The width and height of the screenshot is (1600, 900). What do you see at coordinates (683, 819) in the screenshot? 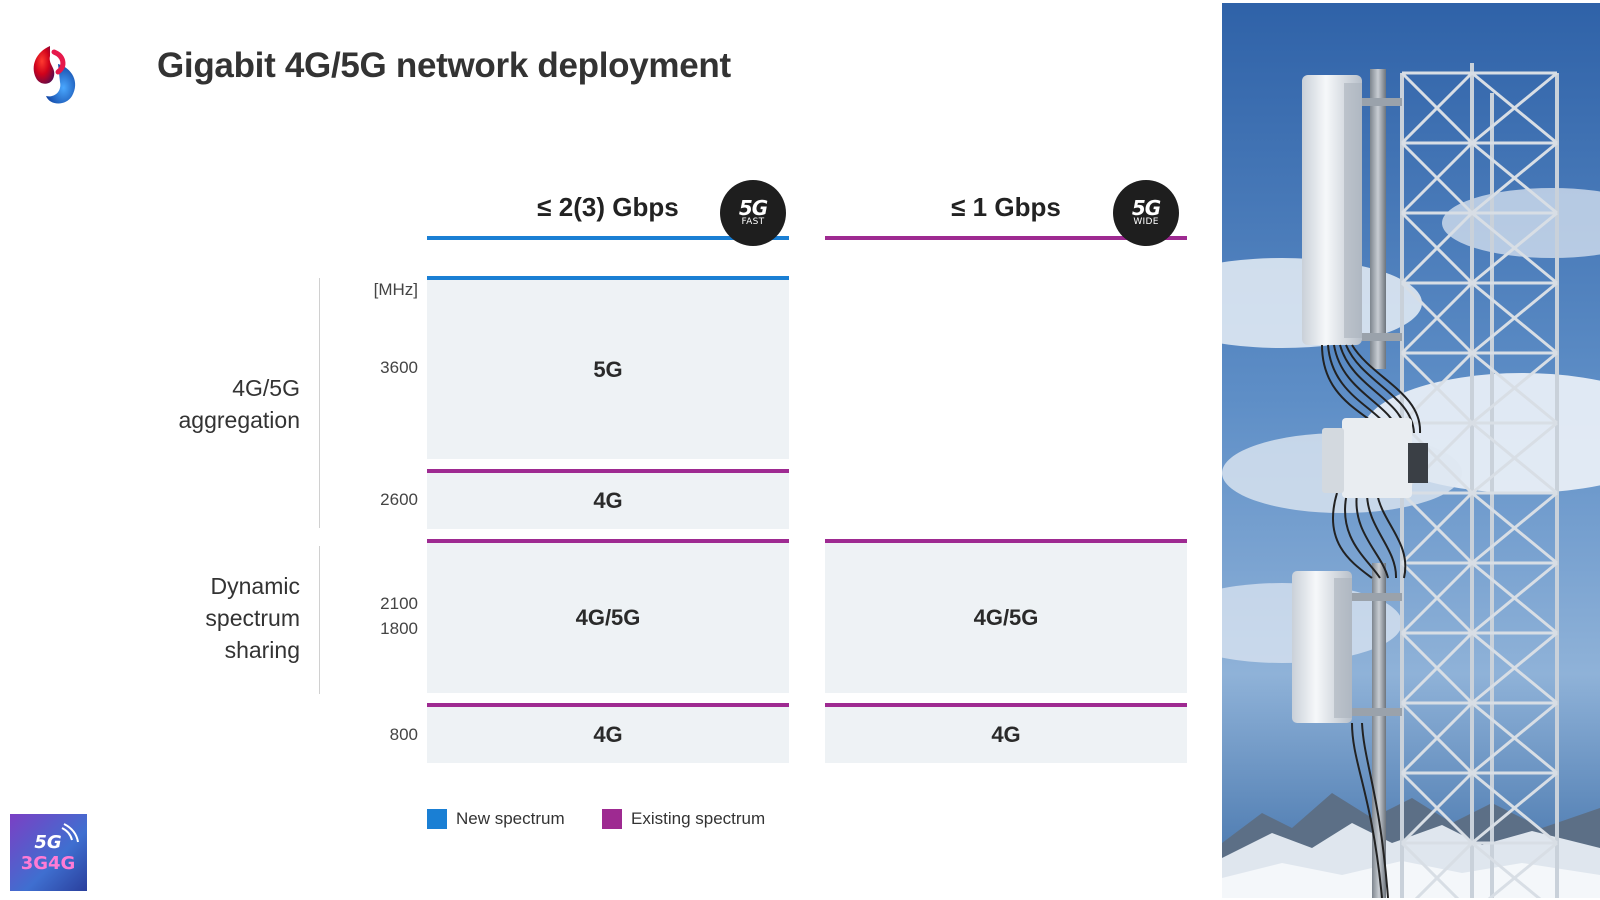
I see `legend-existing-spectrum: Existing spectrum` at bounding box center [683, 819].